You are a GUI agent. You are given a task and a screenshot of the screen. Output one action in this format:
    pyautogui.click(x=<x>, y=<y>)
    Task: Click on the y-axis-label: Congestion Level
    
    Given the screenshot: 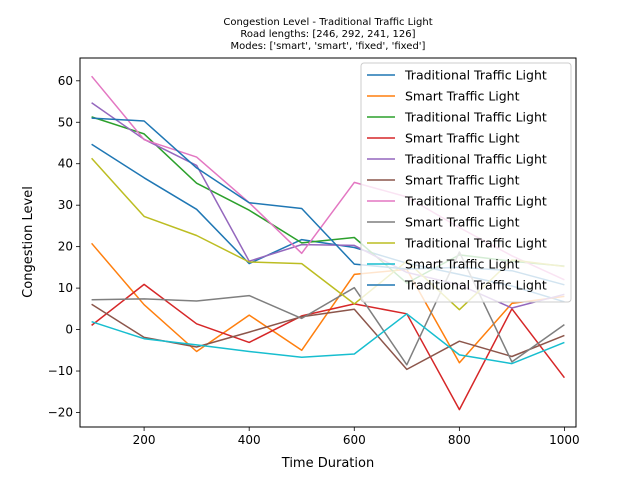 What is the action you would take?
    pyautogui.click(x=28, y=242)
    